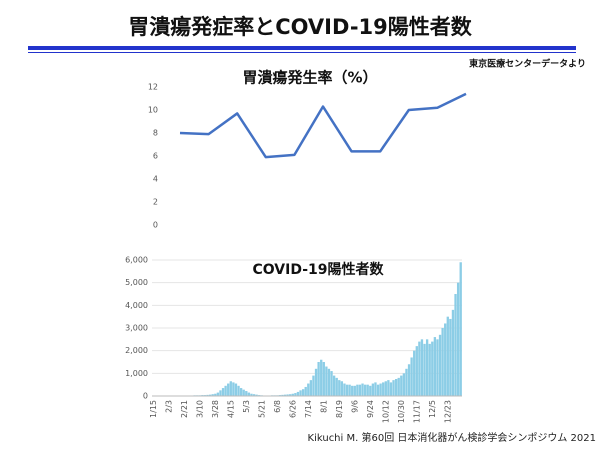 Image resolution: width=600 pixels, height=450 pixels. What do you see at coordinates (246, 406) in the screenshot?
I see `x-tick-label: 5/3` at bounding box center [246, 406].